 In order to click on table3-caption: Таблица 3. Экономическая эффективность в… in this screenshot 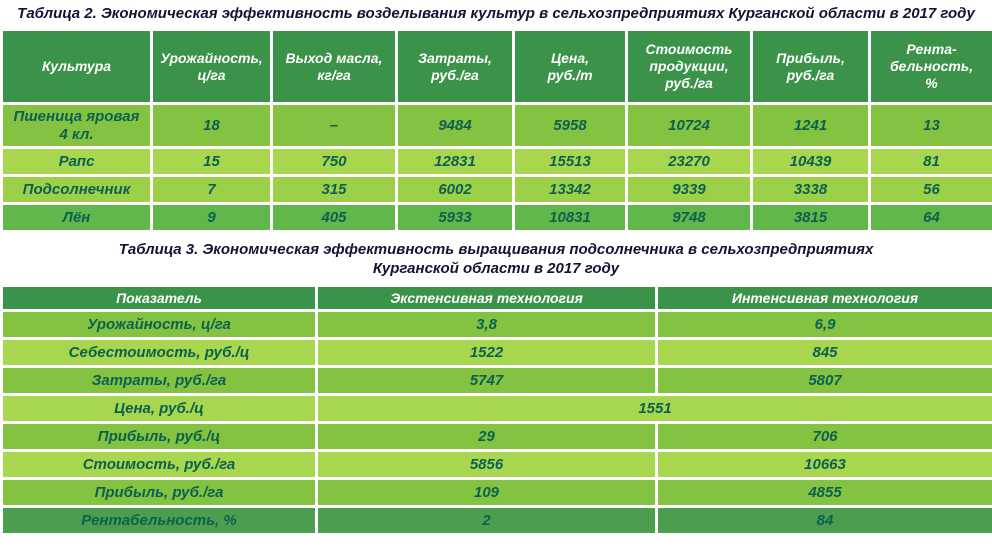, I will do `click(496, 258)`.